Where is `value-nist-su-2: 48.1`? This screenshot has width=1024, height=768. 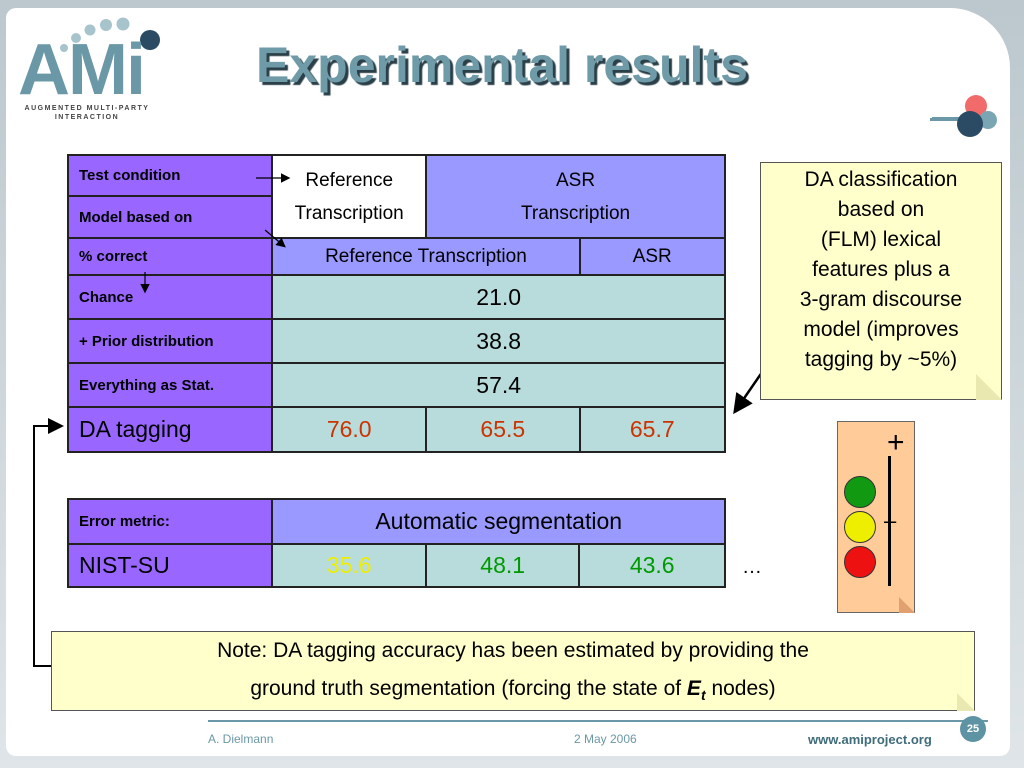 value-nist-su-2: 48.1 is located at coordinates (502, 565).